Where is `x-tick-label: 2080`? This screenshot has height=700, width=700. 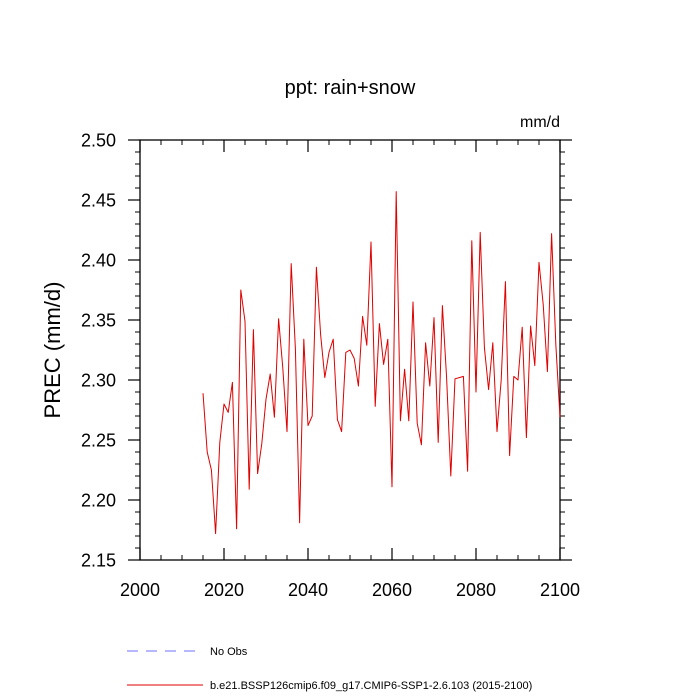 x-tick-label: 2080 is located at coordinates (476, 590).